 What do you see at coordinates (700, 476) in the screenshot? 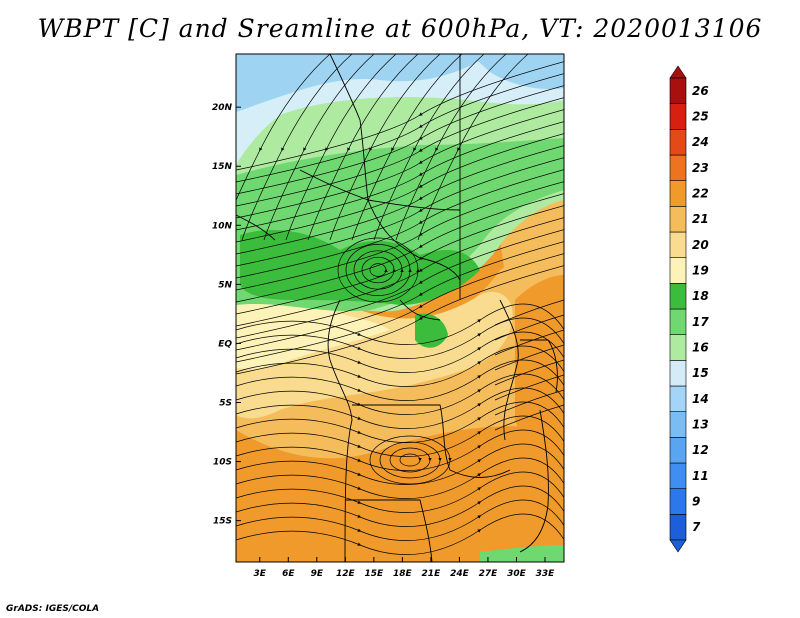
I see `colorbar-label: 11` at bounding box center [700, 476].